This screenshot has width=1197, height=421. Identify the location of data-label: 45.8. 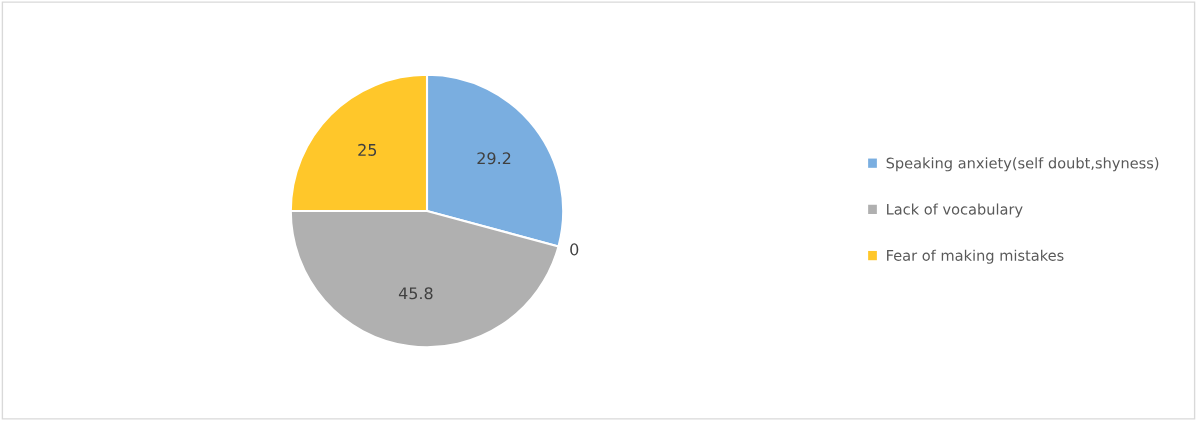
(415, 293).